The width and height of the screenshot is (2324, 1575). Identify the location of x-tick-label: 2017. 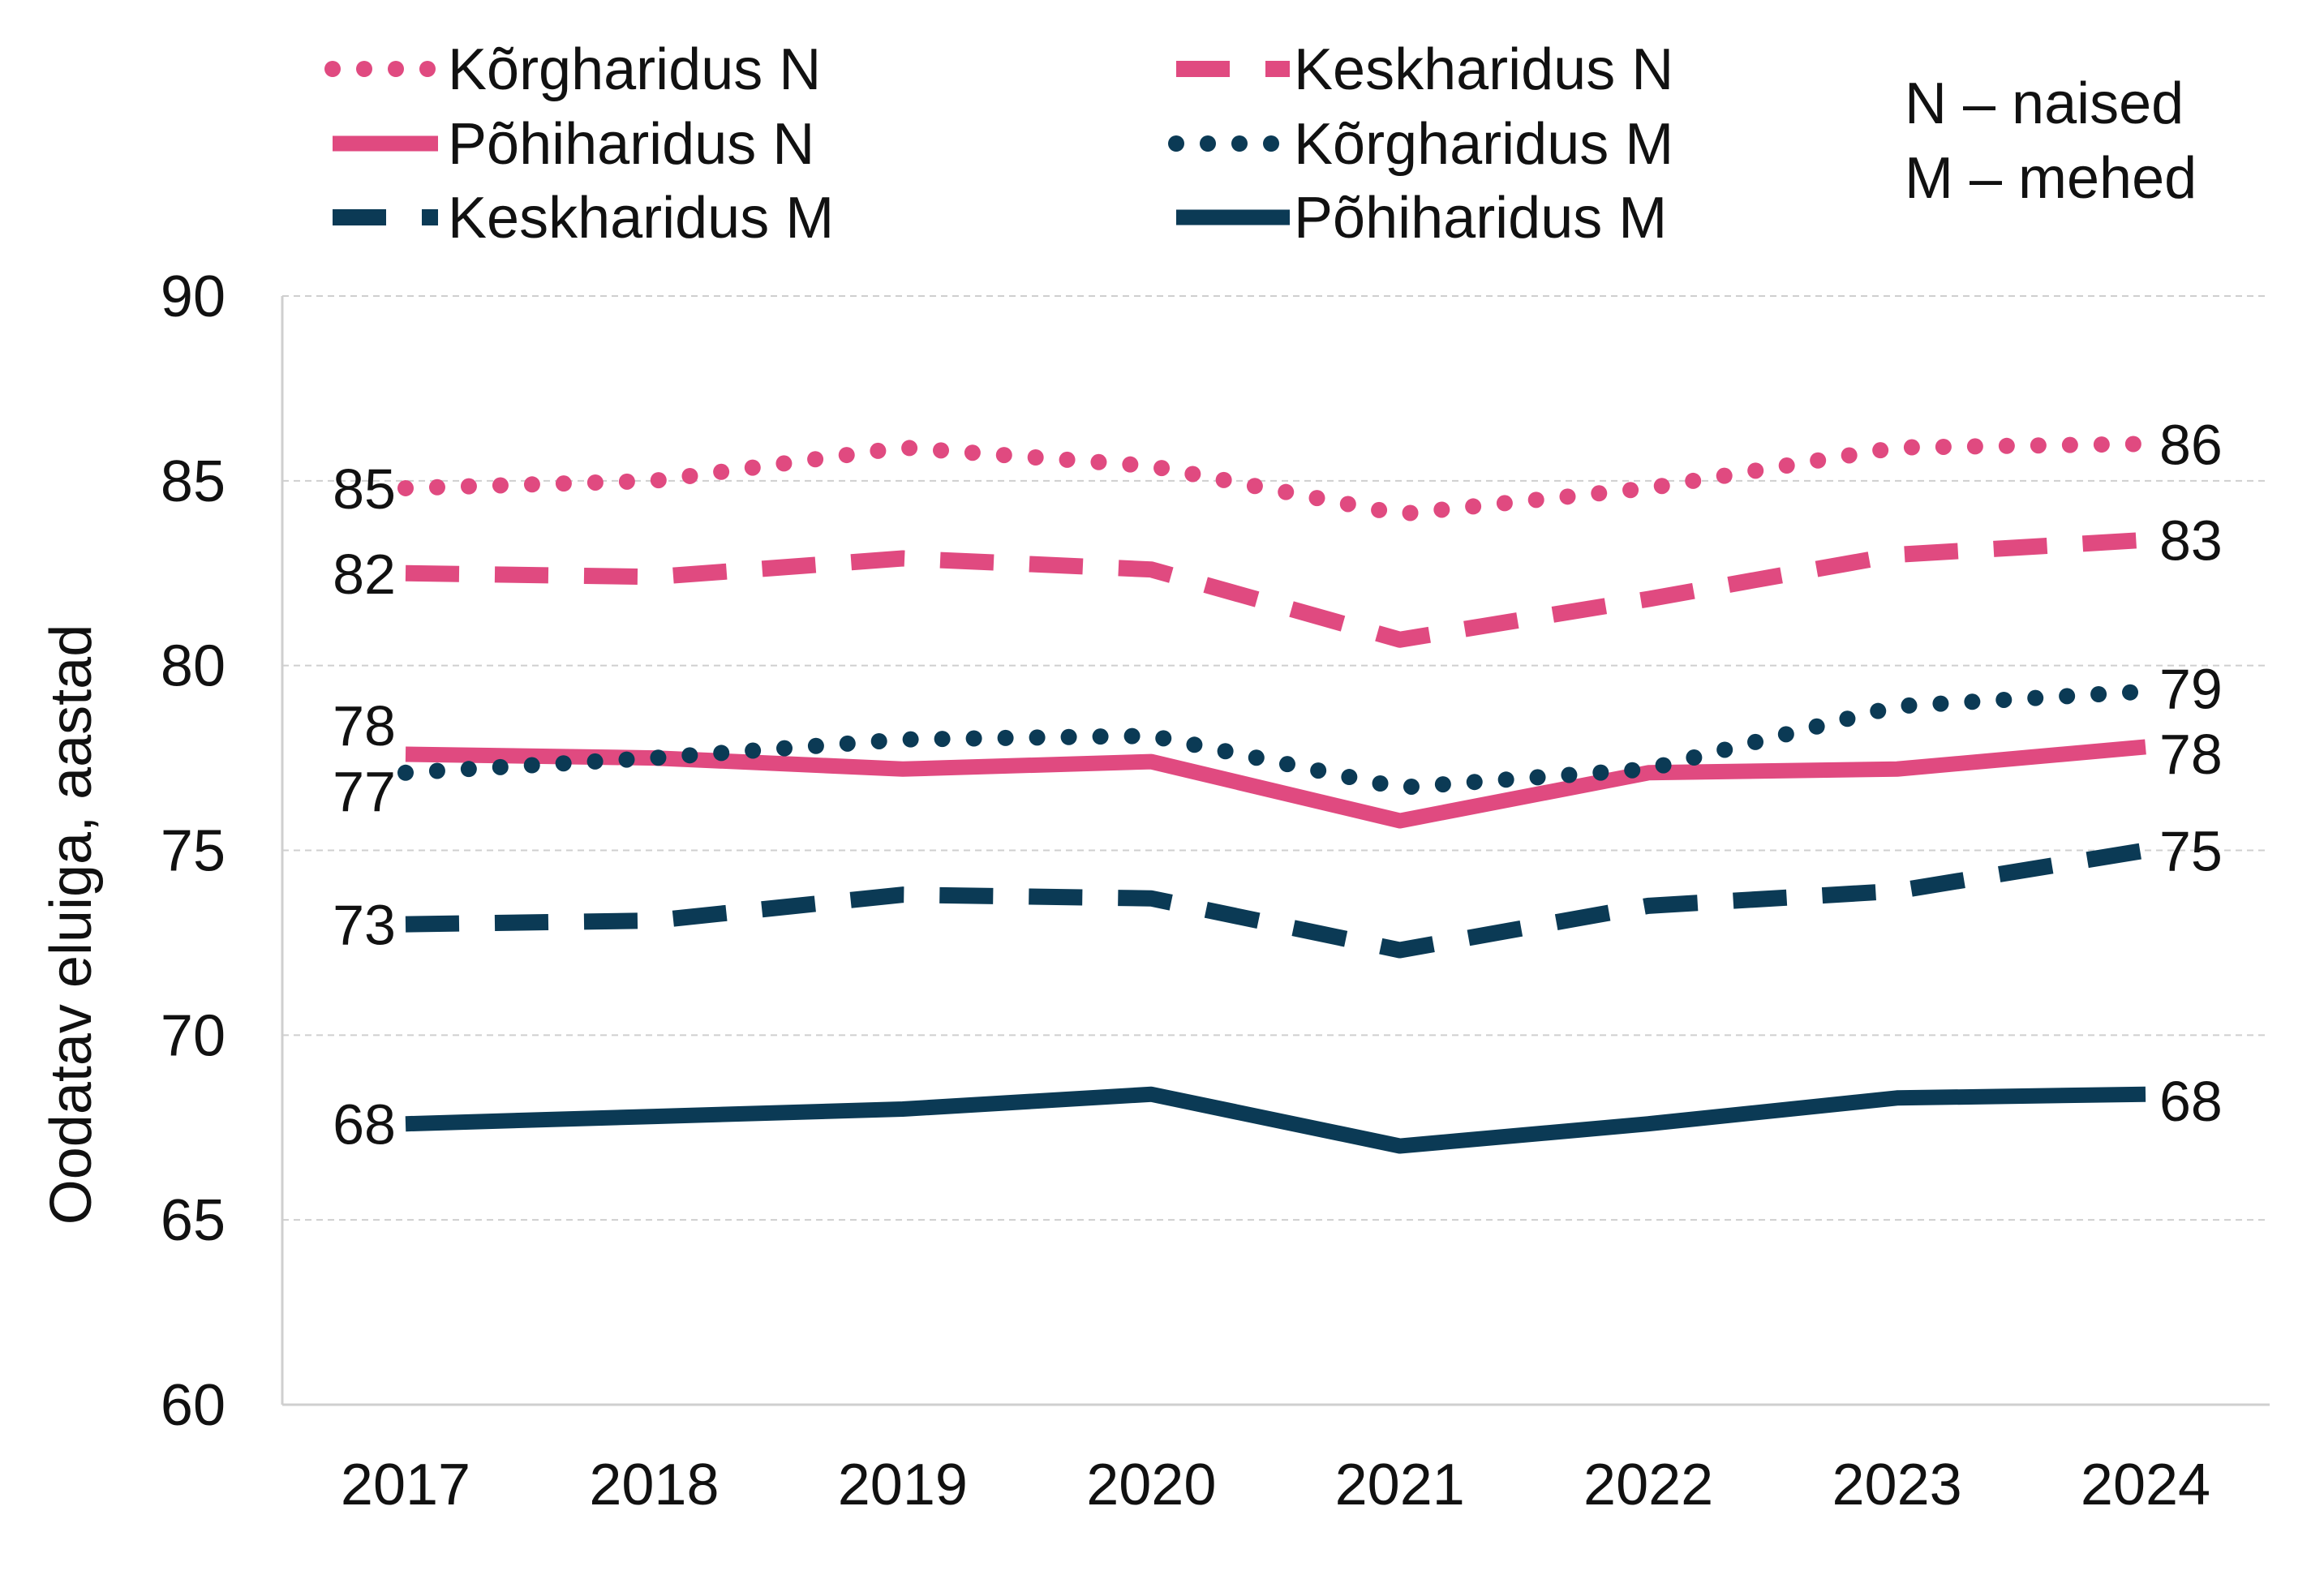
(405, 1485).